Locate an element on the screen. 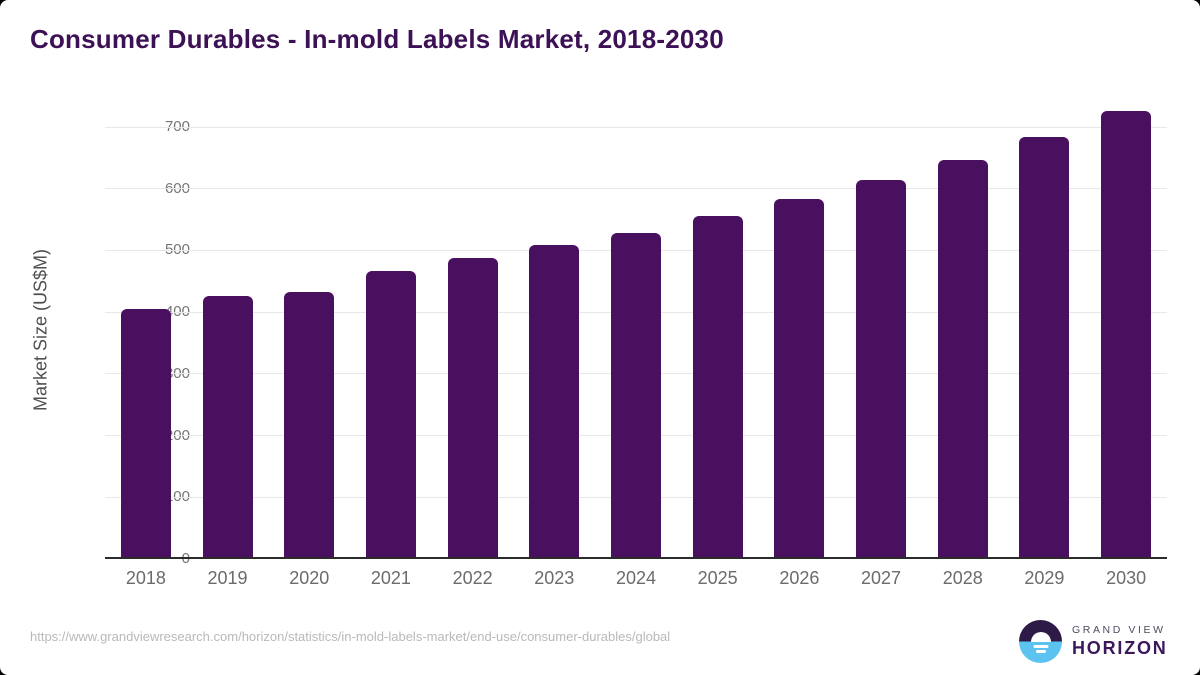 The image size is (1200, 675). logo-wordmark: GRAND VIEW HORIZON is located at coordinates (1120, 641).